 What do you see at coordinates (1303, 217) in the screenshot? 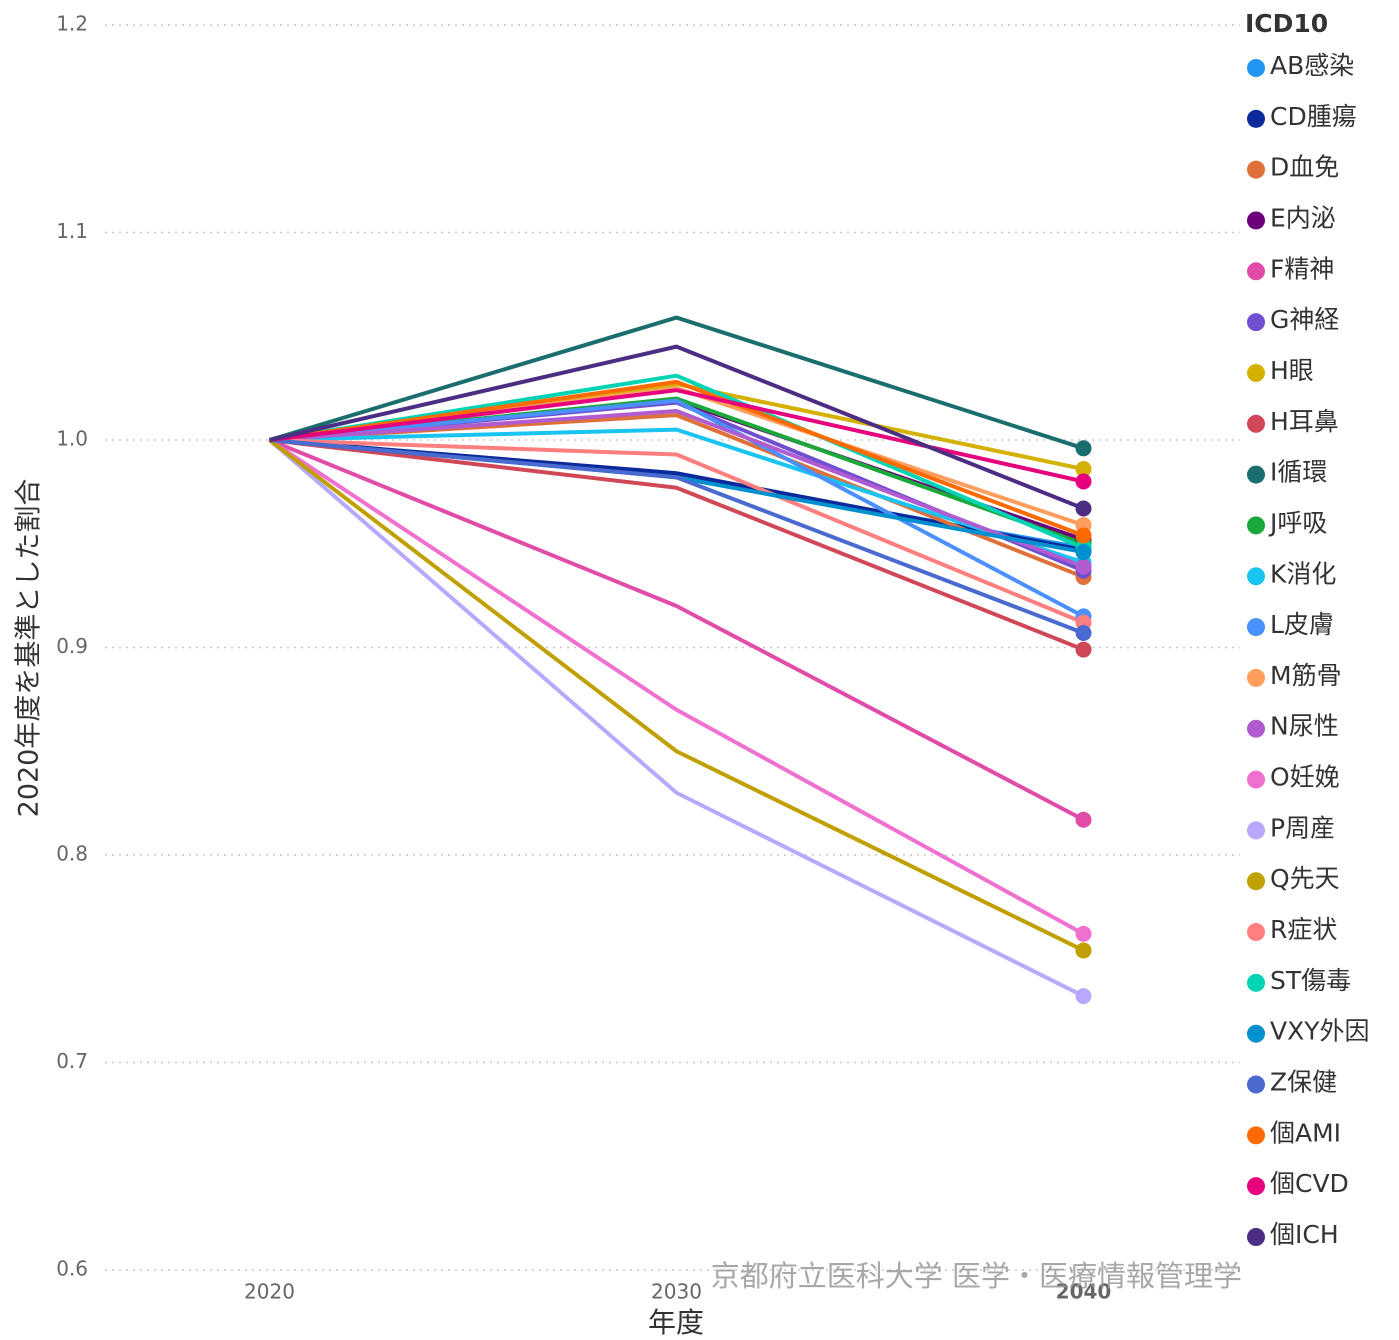
I see `legend-label: E内泌` at bounding box center [1303, 217].